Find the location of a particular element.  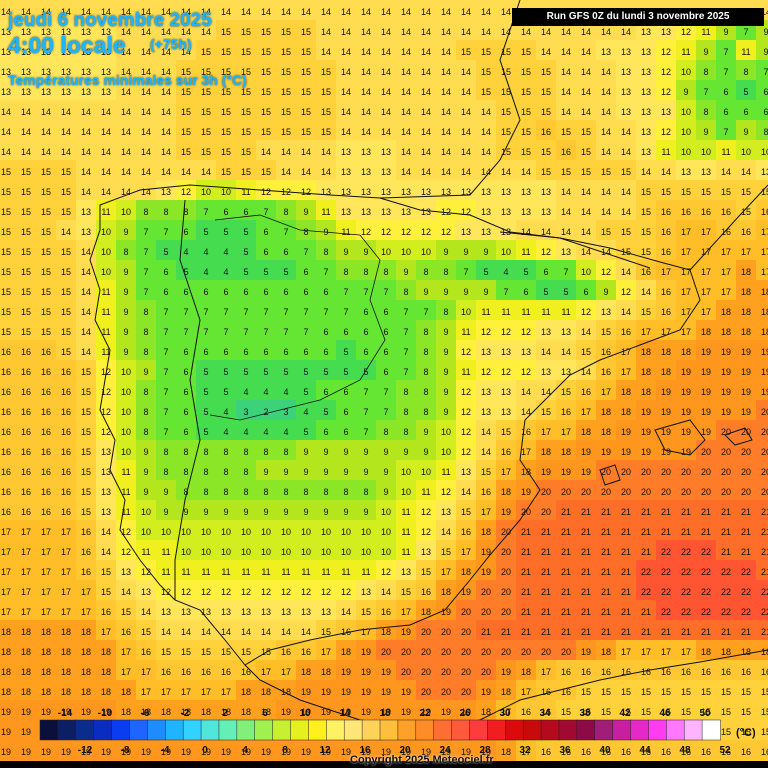

run-info: Run GFS 0Z du lundi 3 novembre 2025 is located at coordinates (638, 17).